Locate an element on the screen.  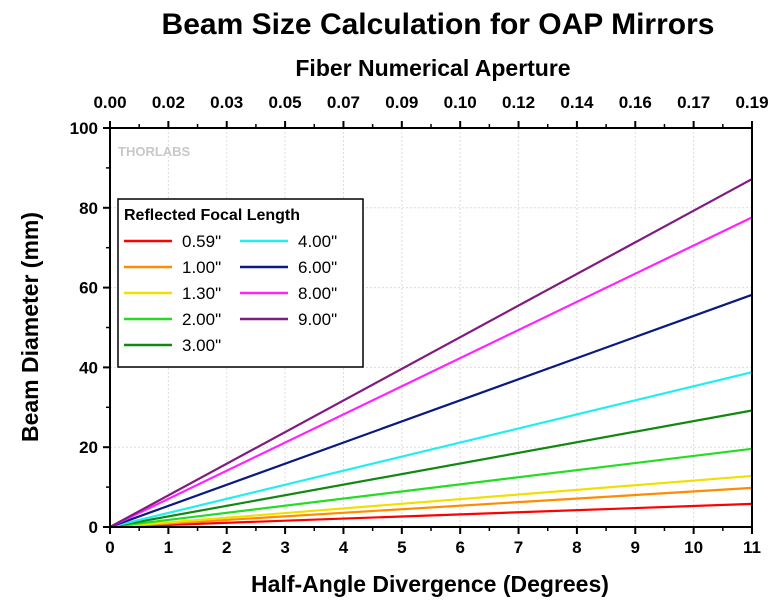
chart-title: Beam Size Calculation for OAP Mirrors is located at coordinates (438, 24).